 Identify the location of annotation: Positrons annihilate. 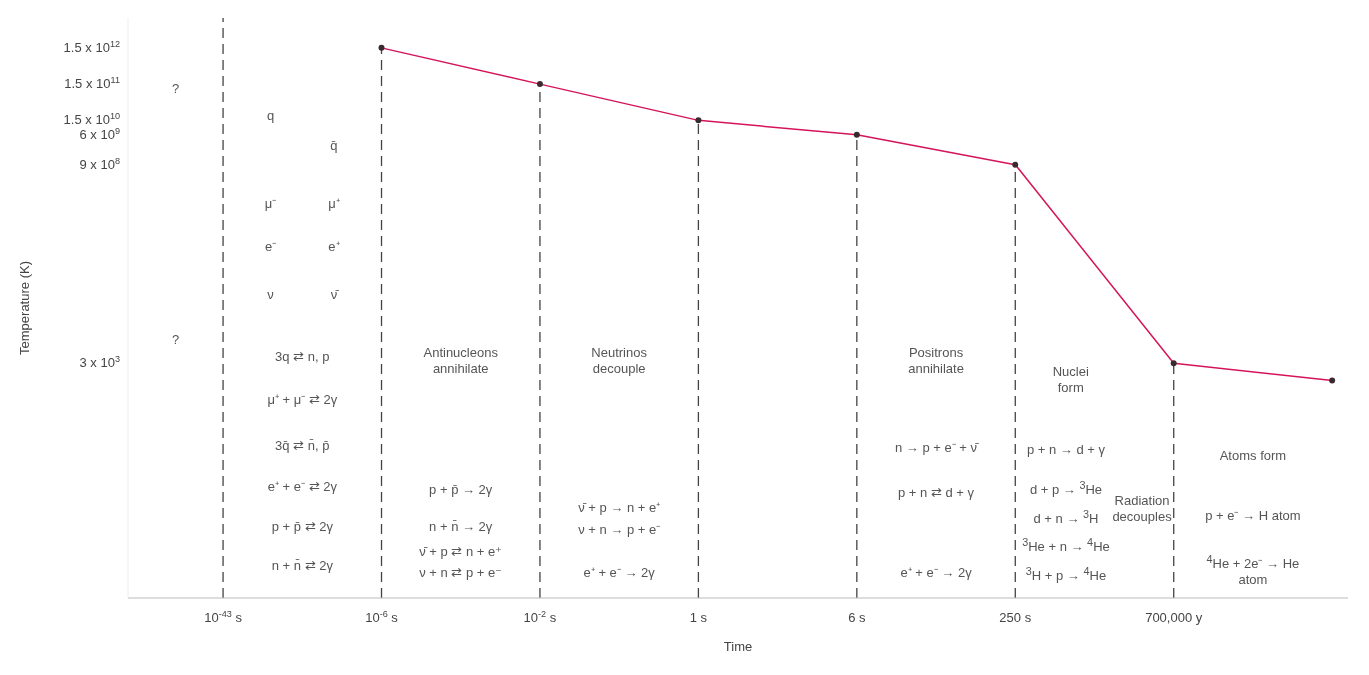
(936, 360).